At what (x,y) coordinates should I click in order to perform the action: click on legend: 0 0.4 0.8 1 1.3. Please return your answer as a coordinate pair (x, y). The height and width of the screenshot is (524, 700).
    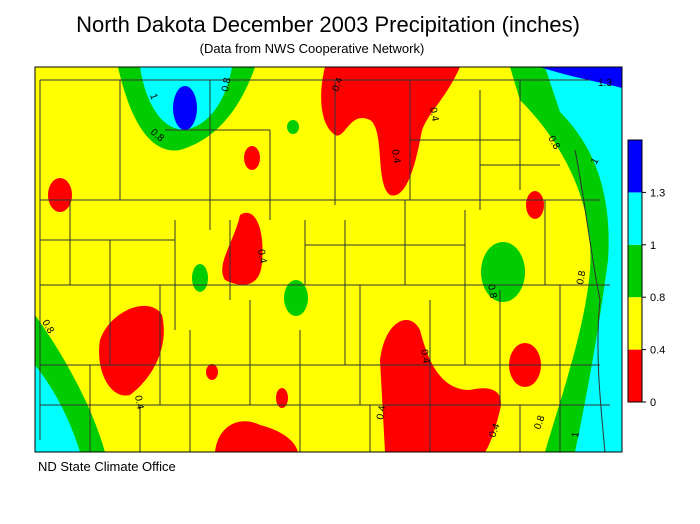
    Looking at the image, I should click on (646, 274).